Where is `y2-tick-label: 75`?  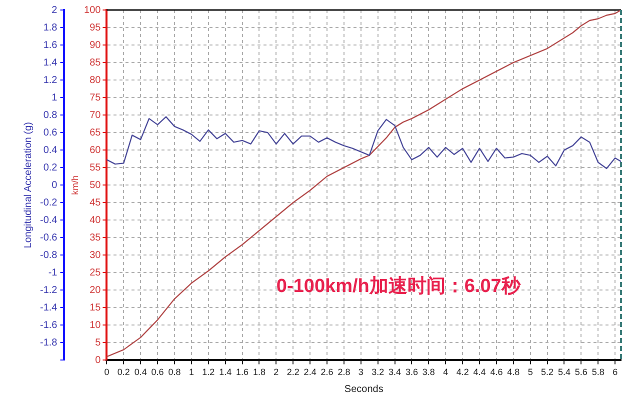 y2-tick-label: 75 is located at coordinates (96, 98).